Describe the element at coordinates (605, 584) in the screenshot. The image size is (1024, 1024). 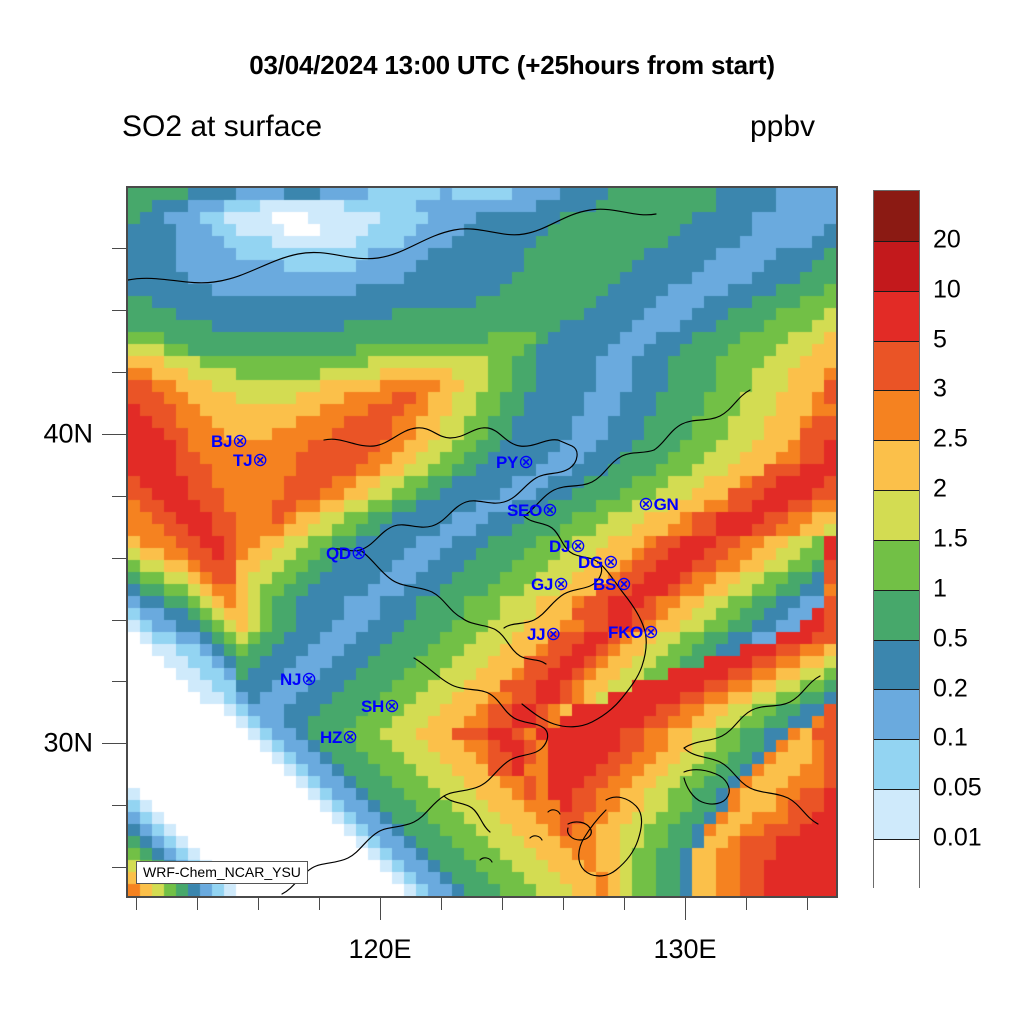
I see `station-label: BS` at that location.